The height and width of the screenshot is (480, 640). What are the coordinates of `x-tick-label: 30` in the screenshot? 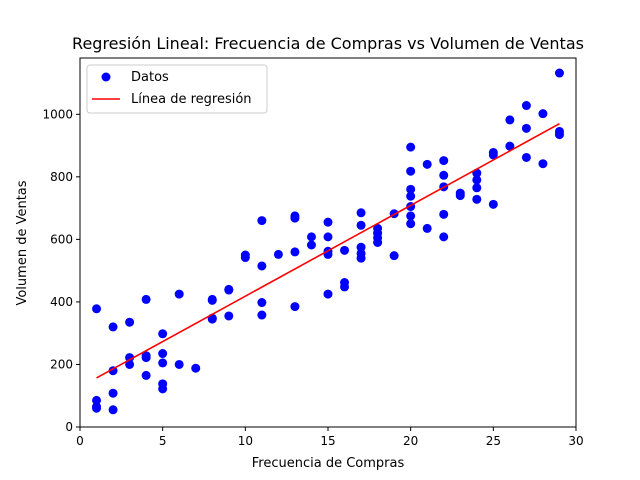 It's located at (575, 441).